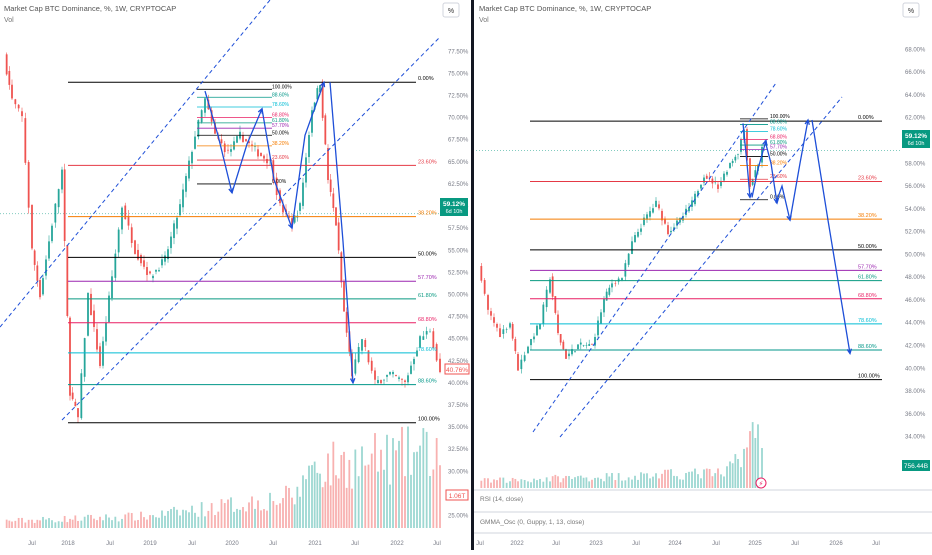  Describe the element at coordinates (915, 96) in the screenshot. I see `right-y-tick-label: 64.00%` at that location.